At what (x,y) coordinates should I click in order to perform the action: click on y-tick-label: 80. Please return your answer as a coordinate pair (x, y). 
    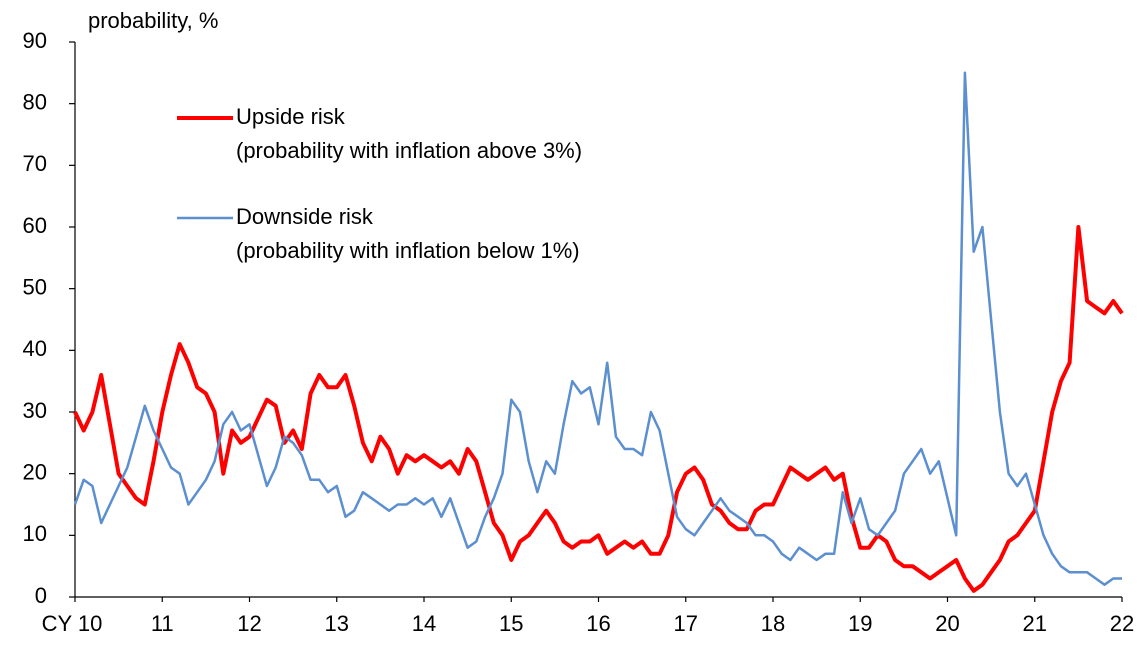
    Looking at the image, I should click on (35, 101).